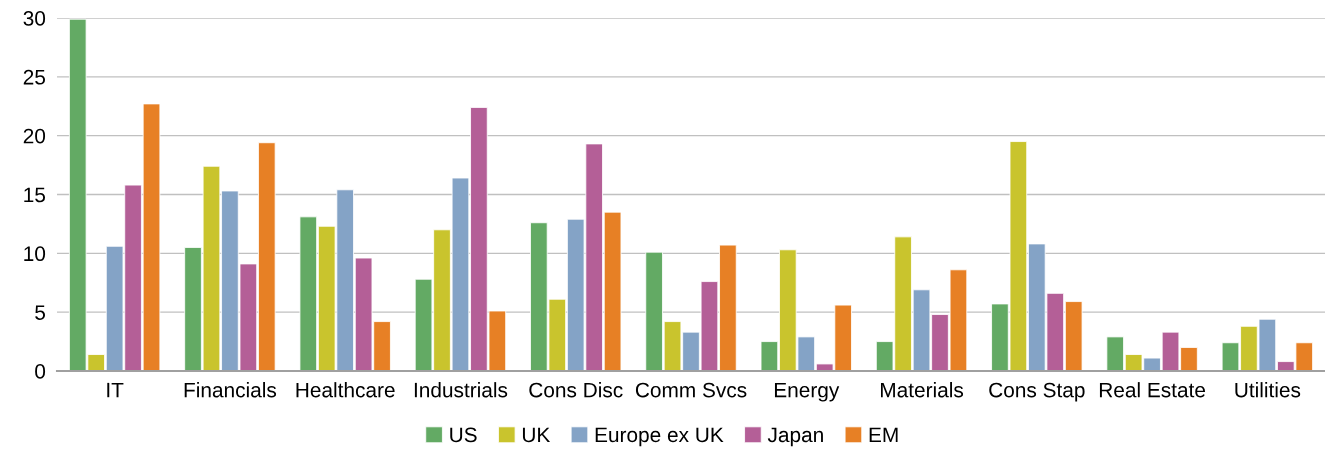 The width and height of the screenshot is (1325, 457). What do you see at coordinates (1268, 390) in the screenshot?
I see `x-tick-label: Utilities` at bounding box center [1268, 390].